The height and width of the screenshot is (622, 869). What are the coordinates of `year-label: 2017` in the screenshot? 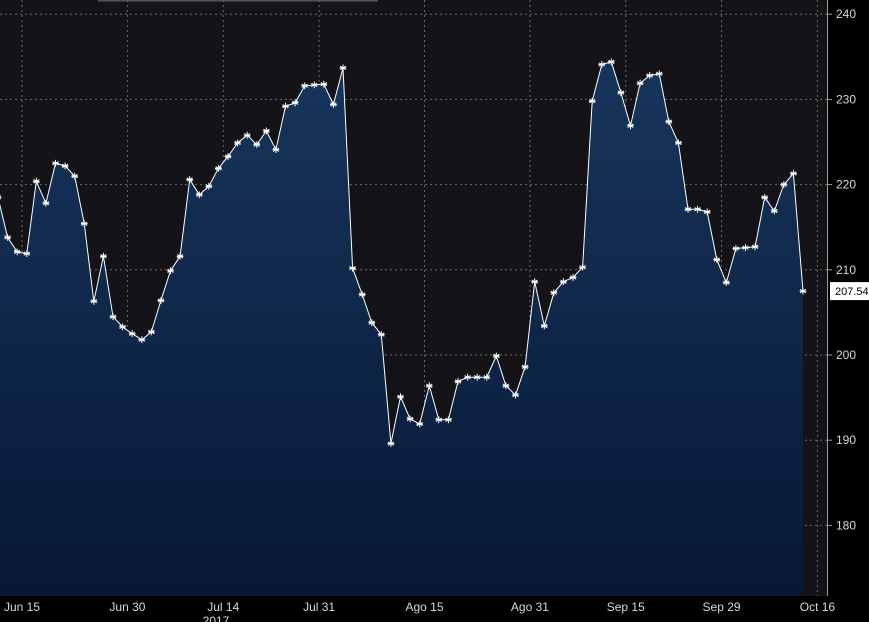 It's located at (216, 618).